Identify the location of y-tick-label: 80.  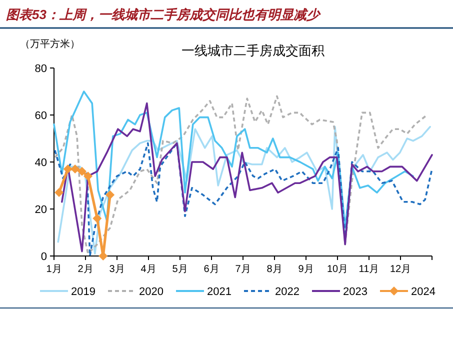
(40, 69).